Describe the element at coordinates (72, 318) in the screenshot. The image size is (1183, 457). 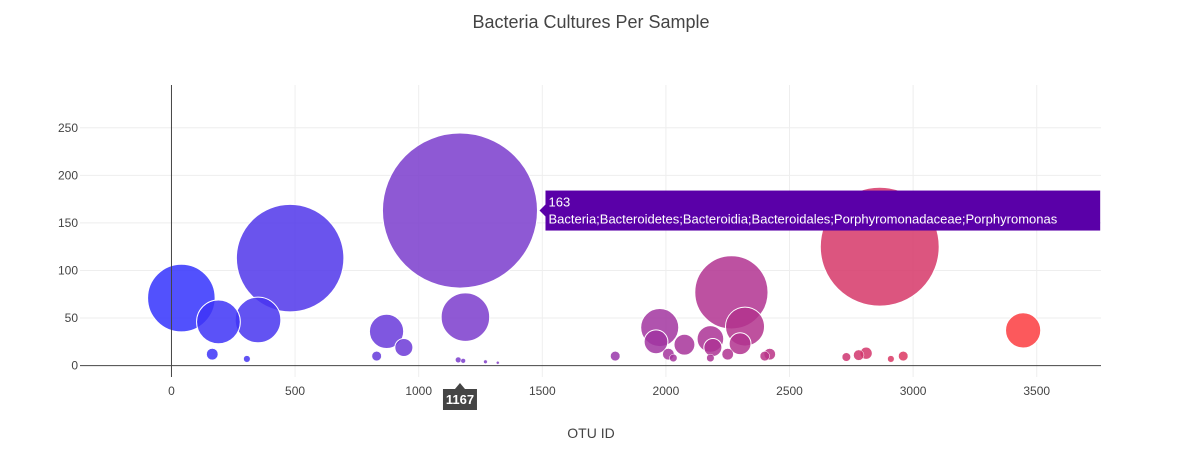
I see `y-tick-label: 50` at that location.